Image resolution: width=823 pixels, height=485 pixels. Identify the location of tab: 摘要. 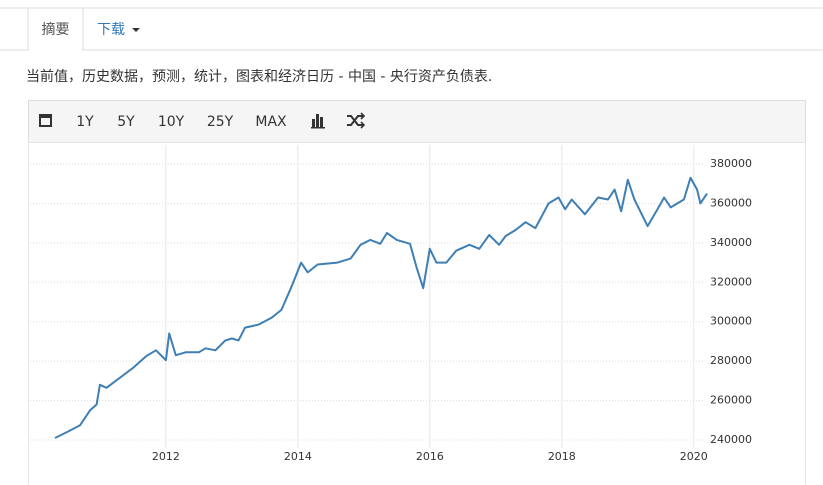
(56, 29).